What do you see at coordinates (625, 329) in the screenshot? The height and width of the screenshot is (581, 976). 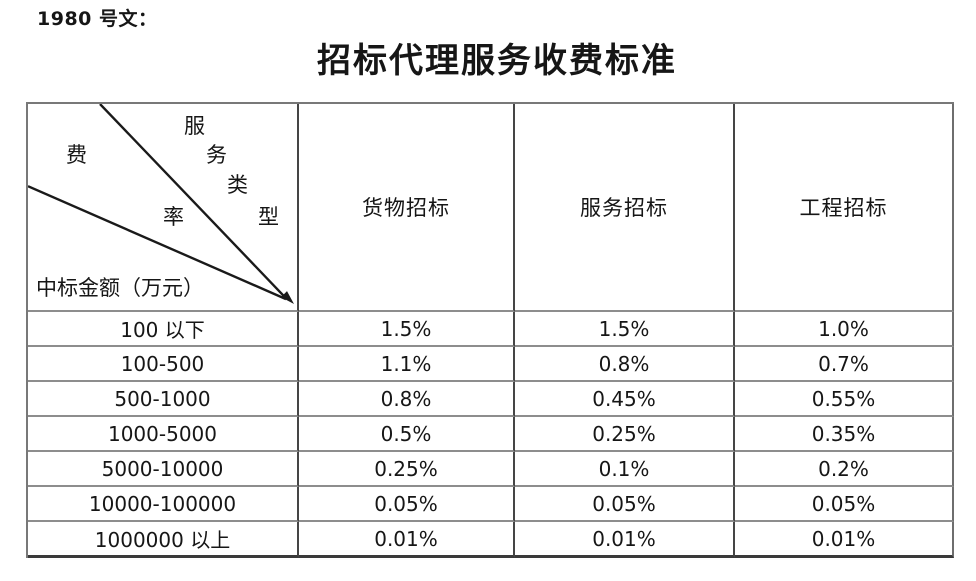 I see `service-rate-cell: 1.5%` at bounding box center [625, 329].